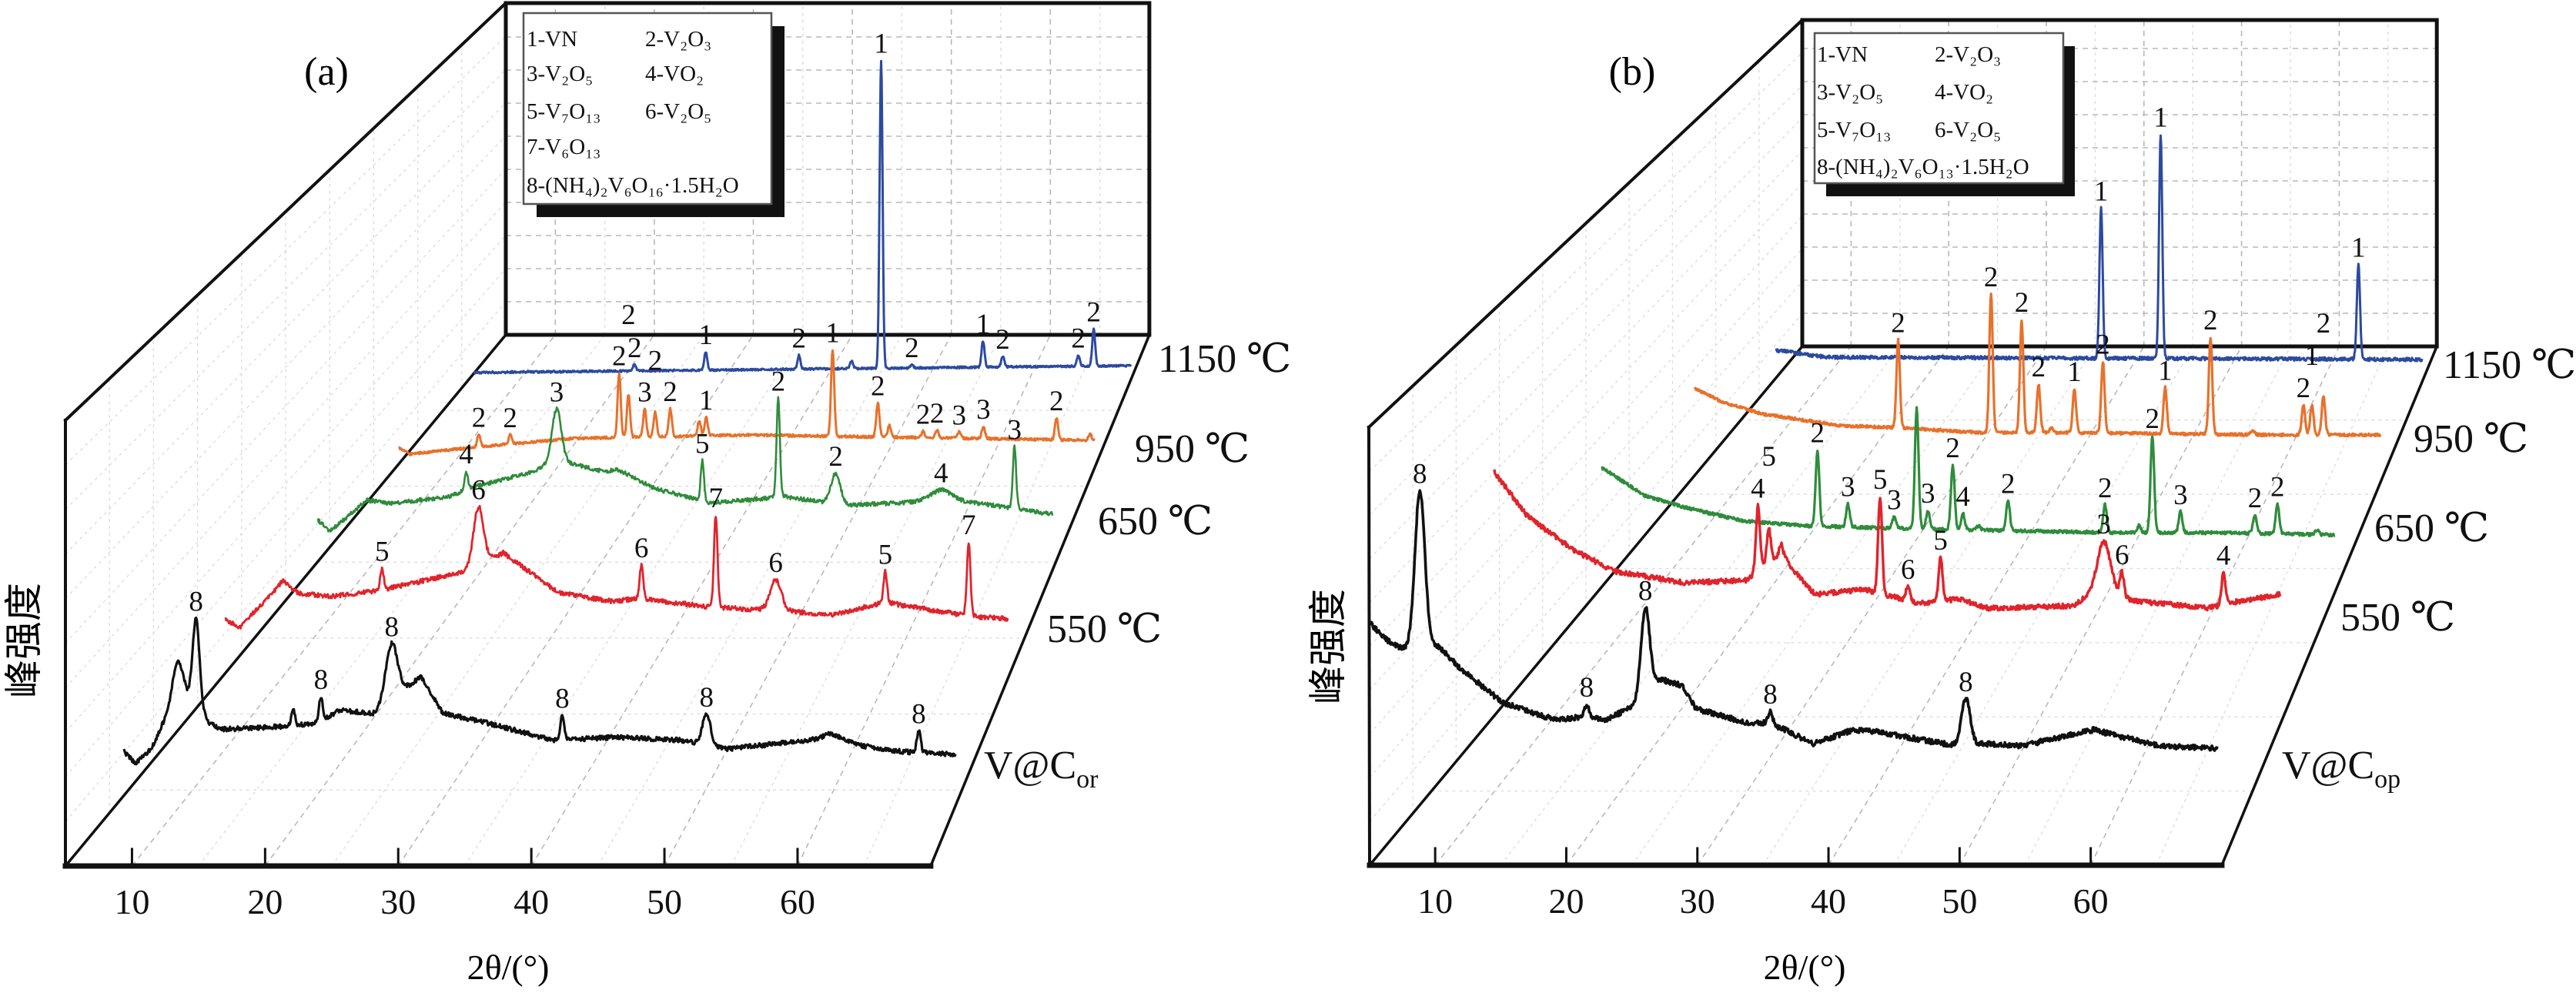 The width and height of the screenshot is (2576, 993). Describe the element at coordinates (1805, 968) in the screenshot. I see `x-axis-label: 2θ/(°)` at that location.